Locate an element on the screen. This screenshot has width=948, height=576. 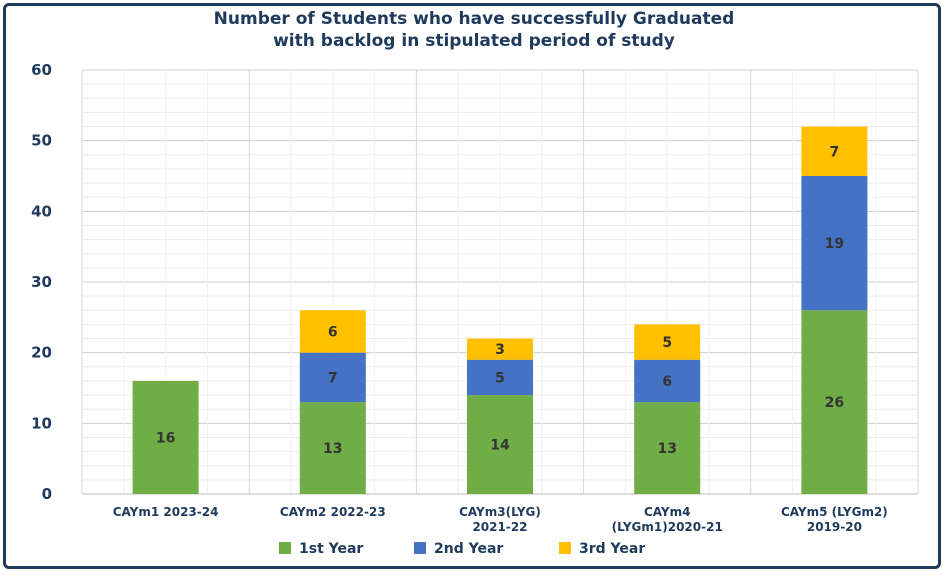
legend-entry: 1st Year is located at coordinates (331, 549).